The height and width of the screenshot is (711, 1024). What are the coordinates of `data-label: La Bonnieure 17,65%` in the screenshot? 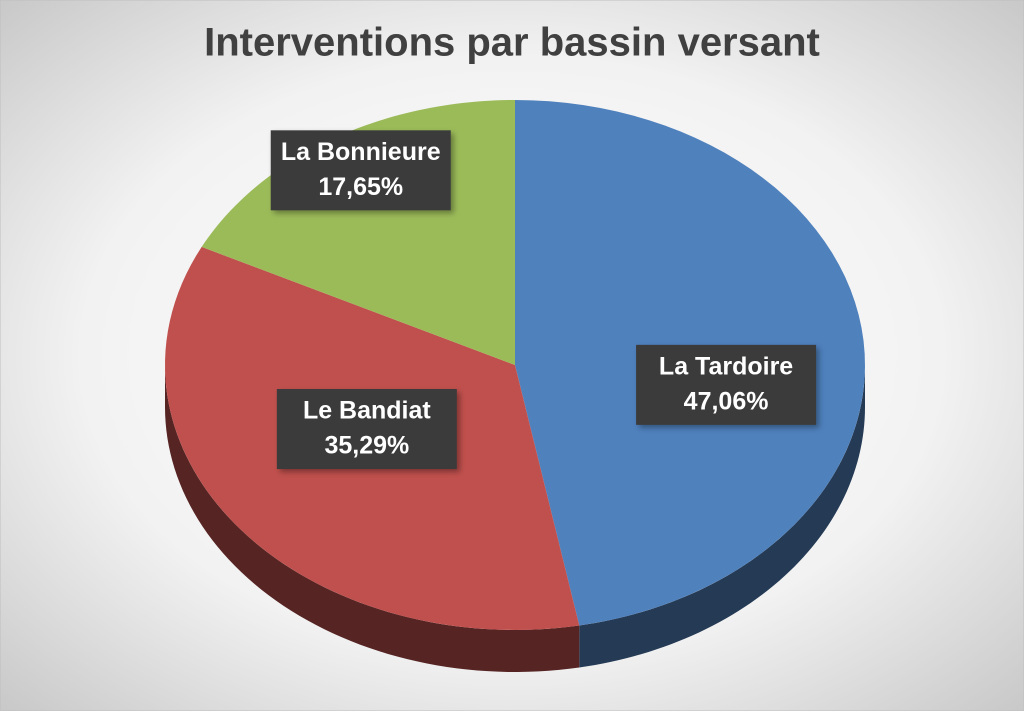 It's located at (360, 170).